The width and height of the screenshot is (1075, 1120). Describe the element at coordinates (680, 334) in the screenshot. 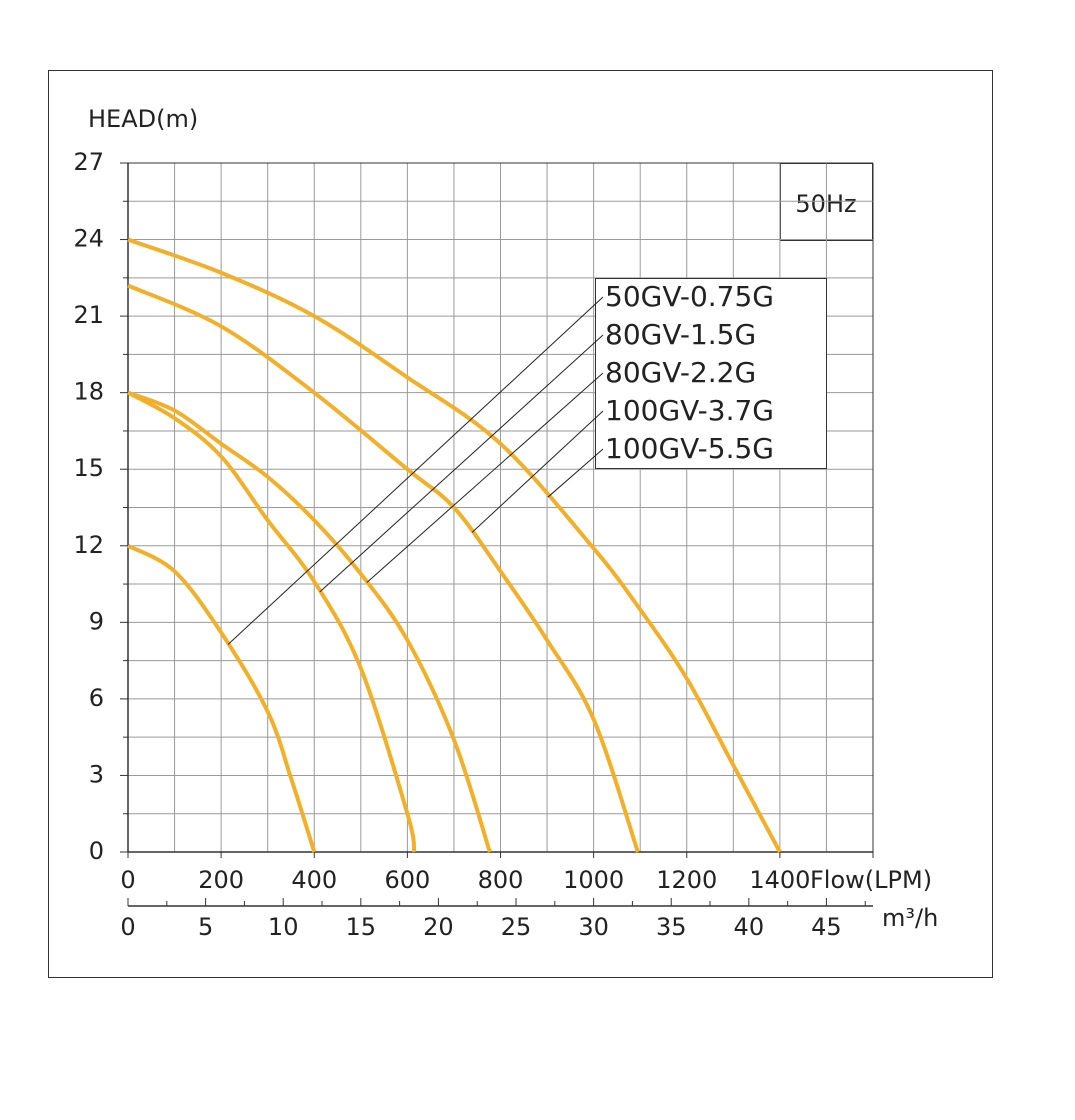

I see `legend-label: 80GV-1.5G` at that location.